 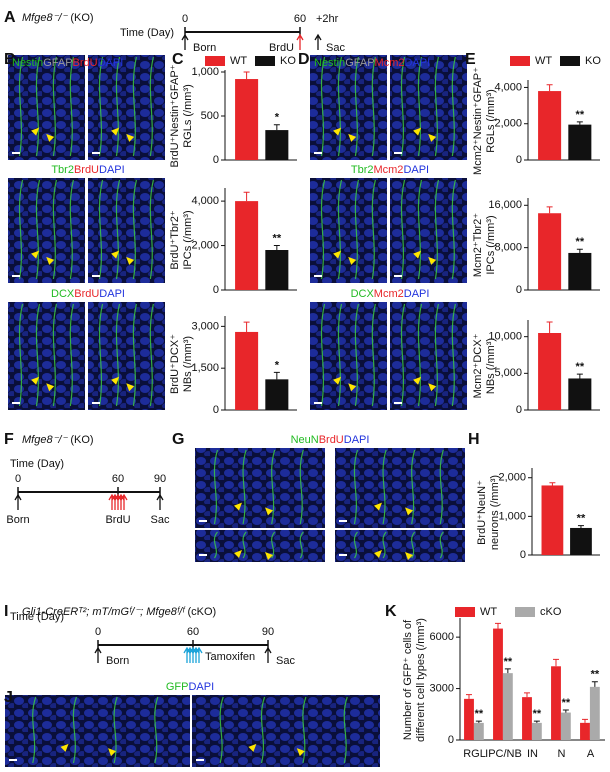 What do you see at coordinates (8, 697) in the screenshot?
I see `panel-label: J` at bounding box center [8, 697].